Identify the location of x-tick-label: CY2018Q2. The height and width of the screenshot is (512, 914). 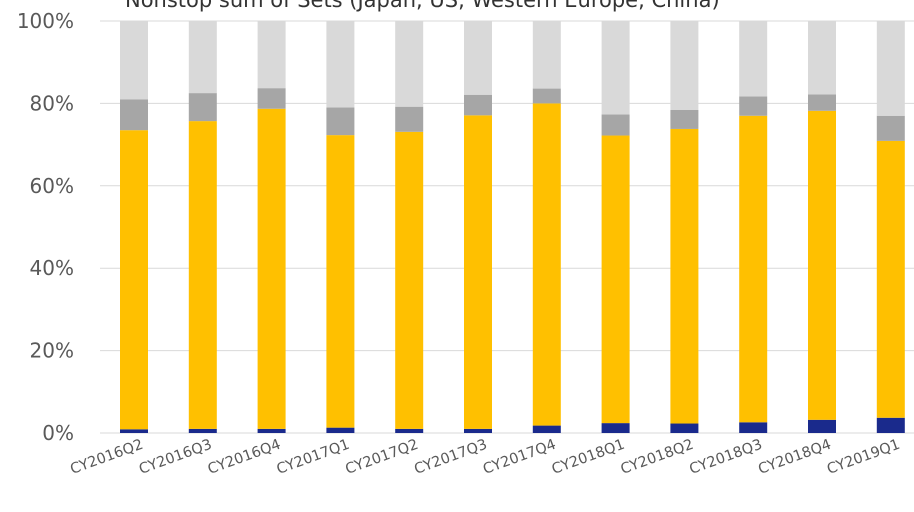
(657, 457).